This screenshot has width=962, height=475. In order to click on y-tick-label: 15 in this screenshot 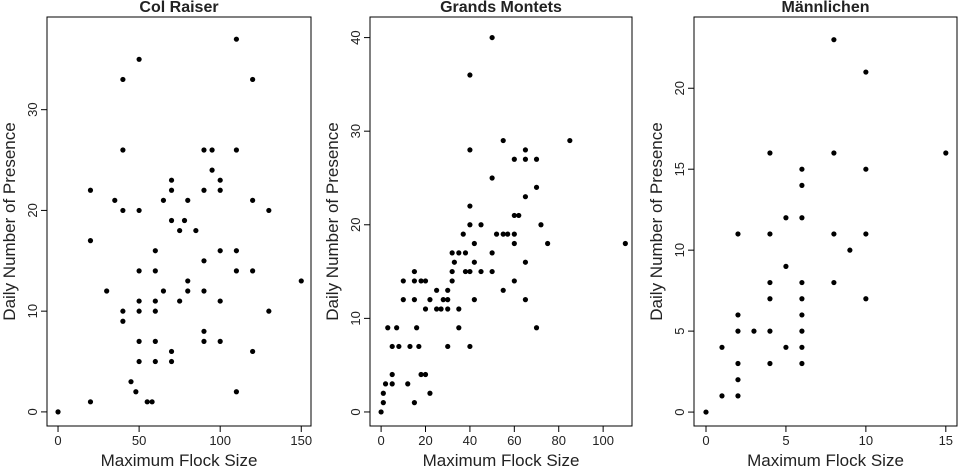, I will do `click(679, 169)`.